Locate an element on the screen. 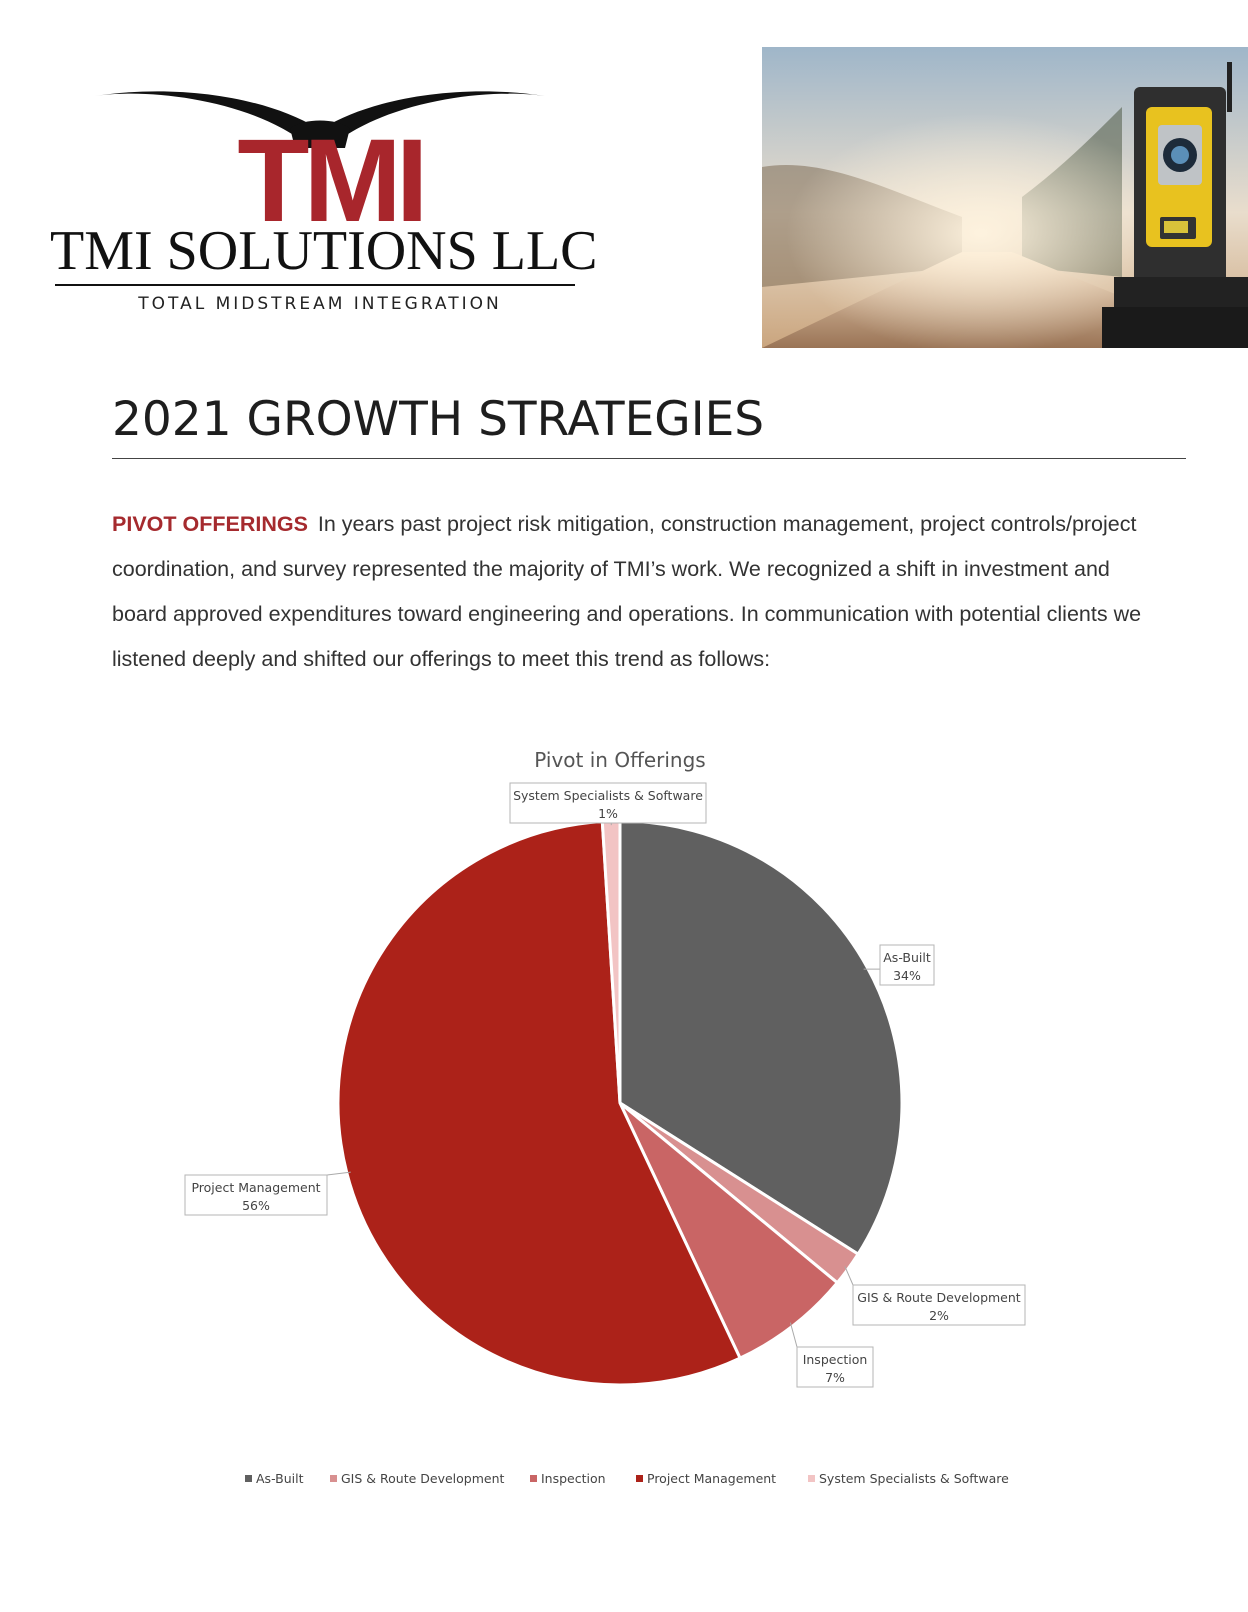  callout-box-system-specialists-software is located at coordinates (608, 803).